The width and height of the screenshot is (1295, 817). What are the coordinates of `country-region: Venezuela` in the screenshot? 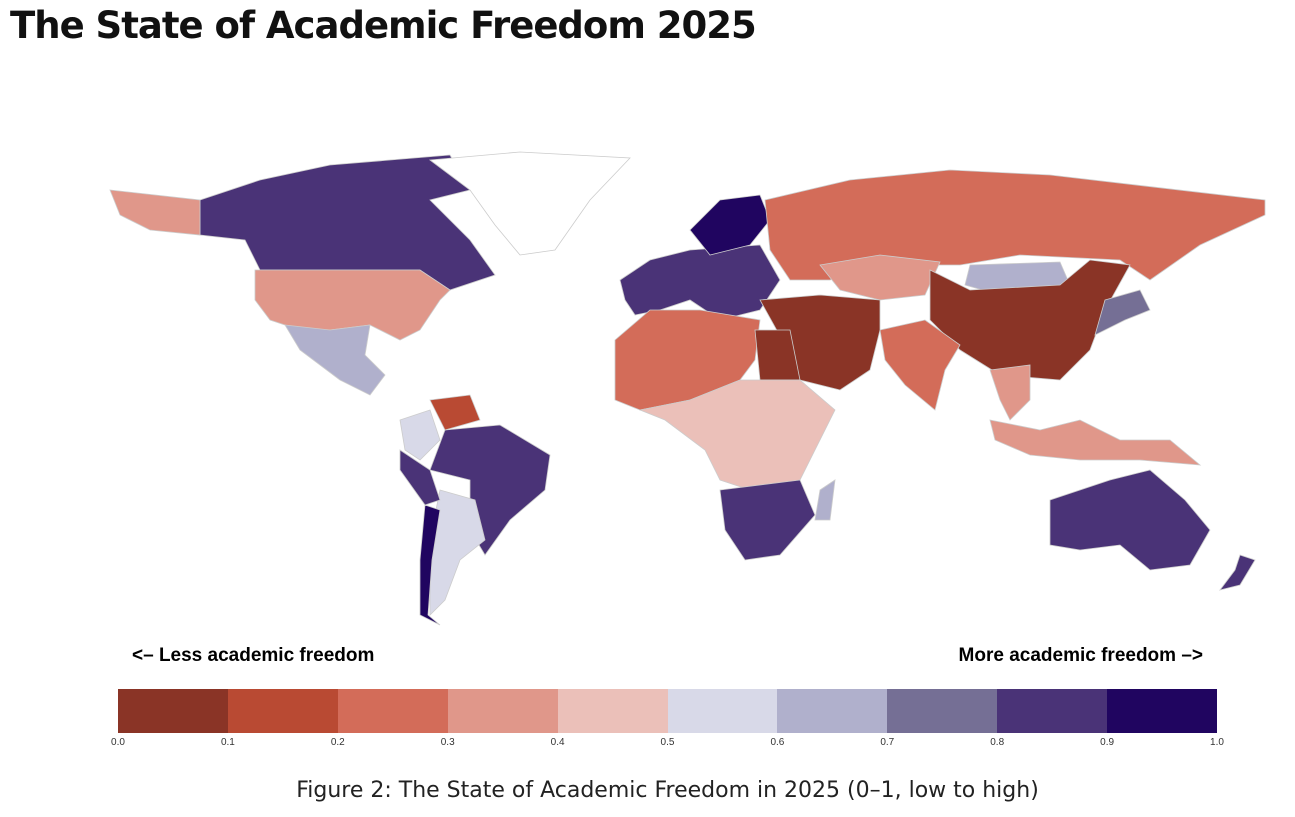 It's located at (455, 412).